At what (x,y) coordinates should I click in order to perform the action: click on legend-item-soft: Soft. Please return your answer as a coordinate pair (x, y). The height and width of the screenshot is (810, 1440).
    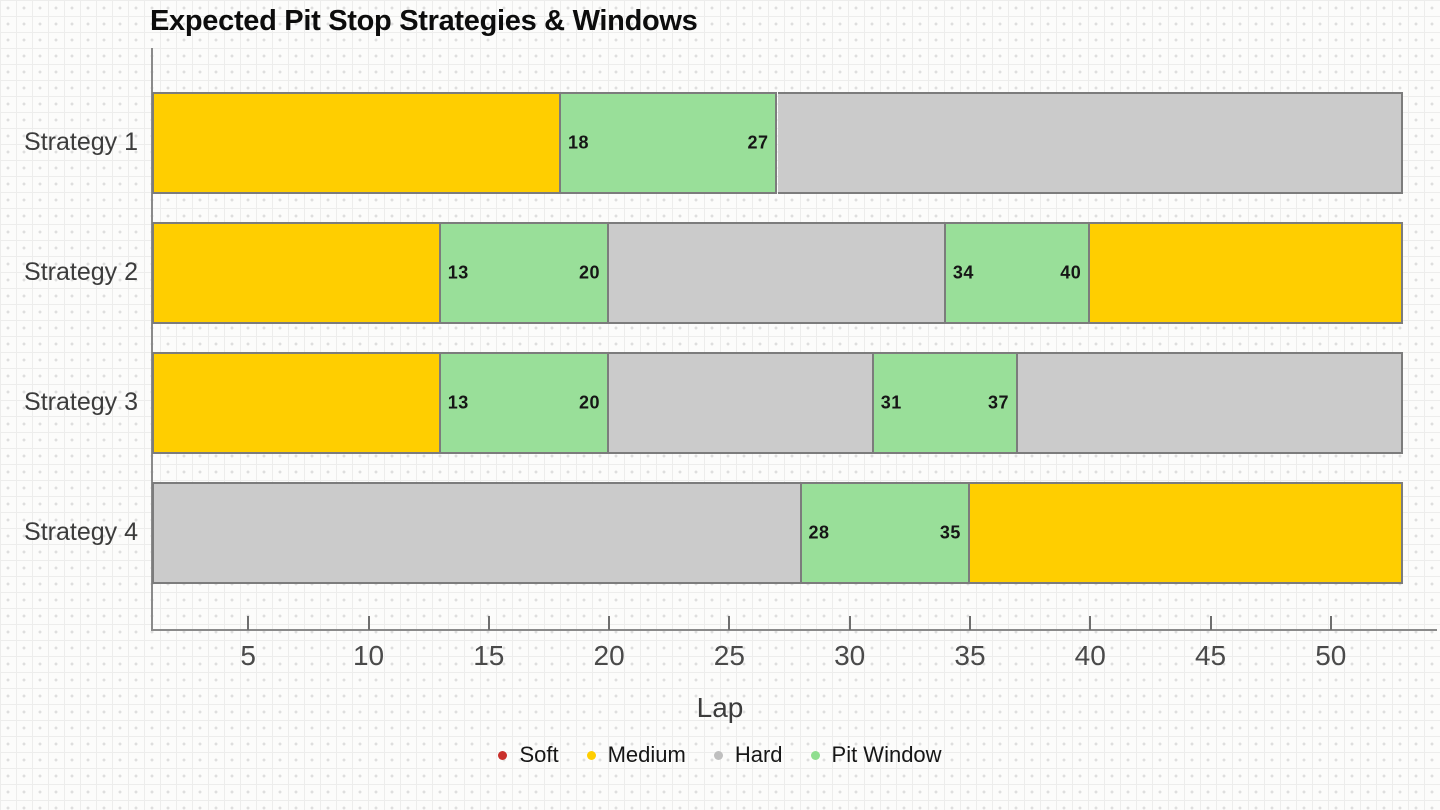
    Looking at the image, I should click on (528, 755).